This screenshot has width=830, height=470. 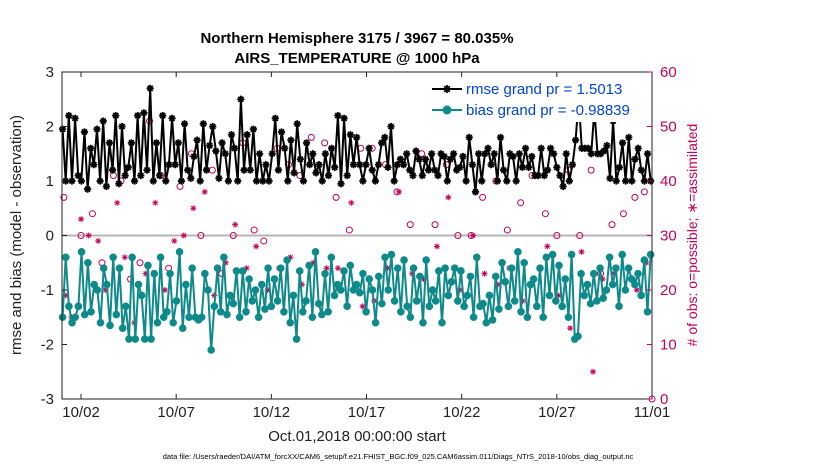 I want to click on x-tick-label: 10/02, so click(x=81, y=412).